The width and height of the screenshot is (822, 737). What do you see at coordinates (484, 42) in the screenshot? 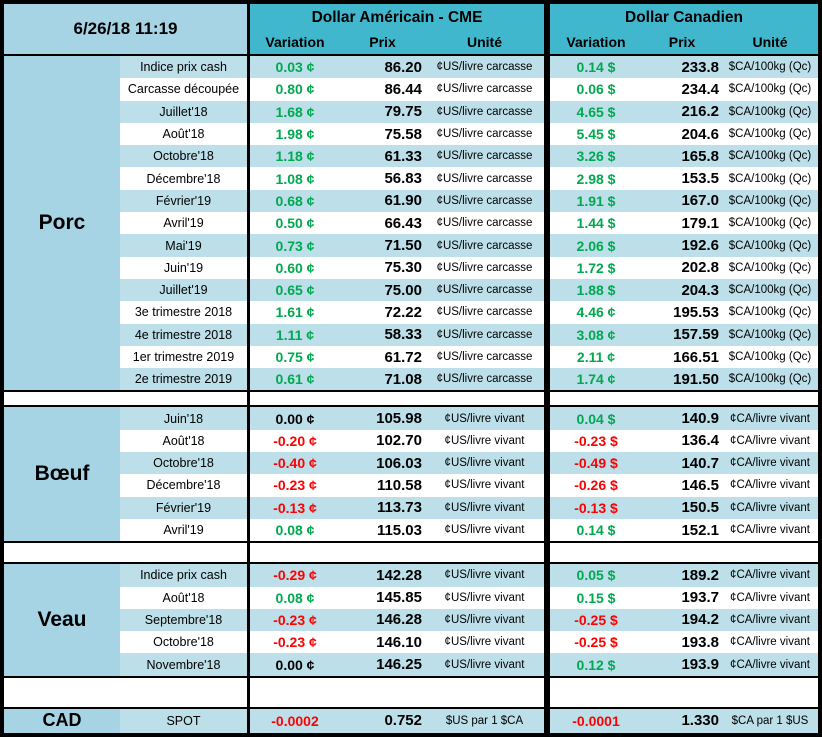
I see `col-header-unite-us: Unité` at bounding box center [484, 42].